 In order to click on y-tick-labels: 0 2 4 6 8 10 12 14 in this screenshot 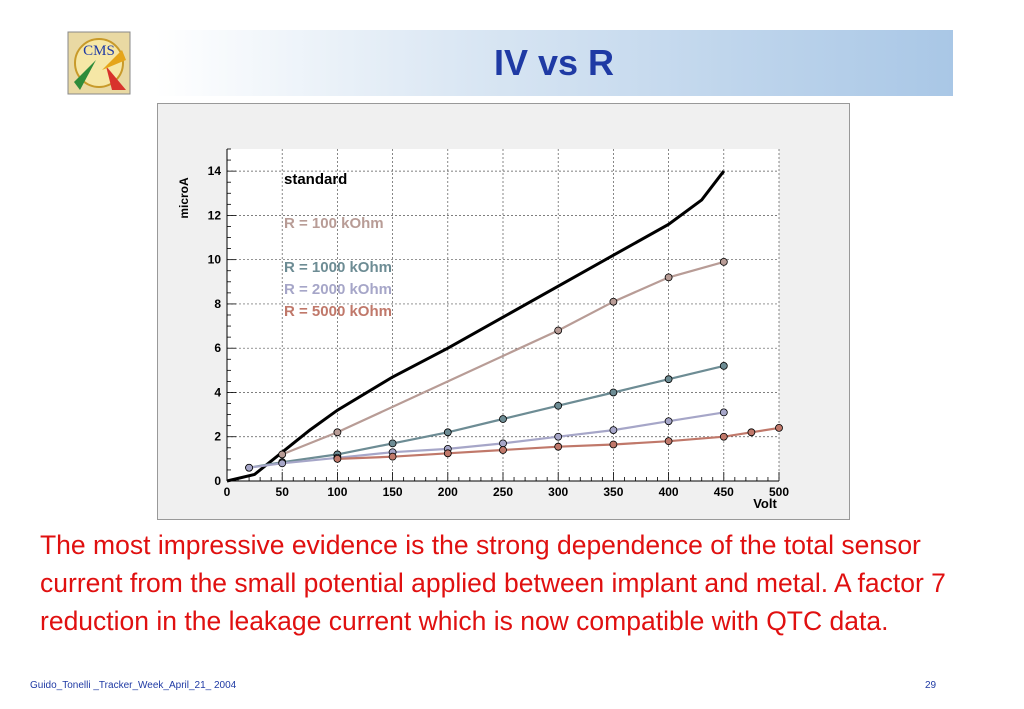, I will do `click(215, 326)`.